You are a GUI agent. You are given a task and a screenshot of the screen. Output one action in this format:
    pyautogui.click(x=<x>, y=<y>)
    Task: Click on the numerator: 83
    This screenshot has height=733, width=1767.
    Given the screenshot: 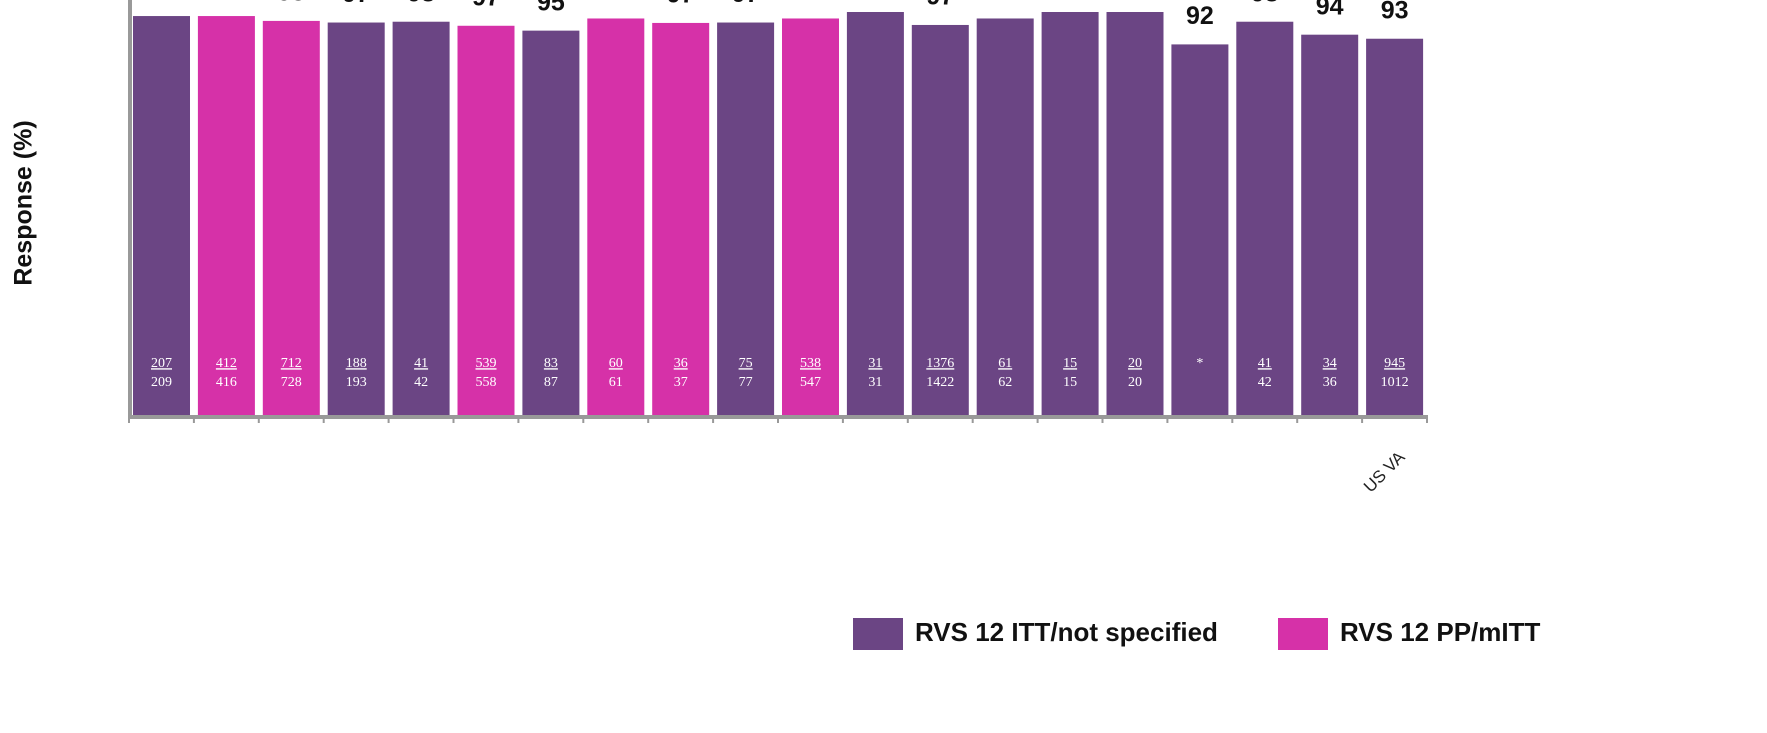 What is the action you would take?
    pyautogui.click(x=551, y=363)
    